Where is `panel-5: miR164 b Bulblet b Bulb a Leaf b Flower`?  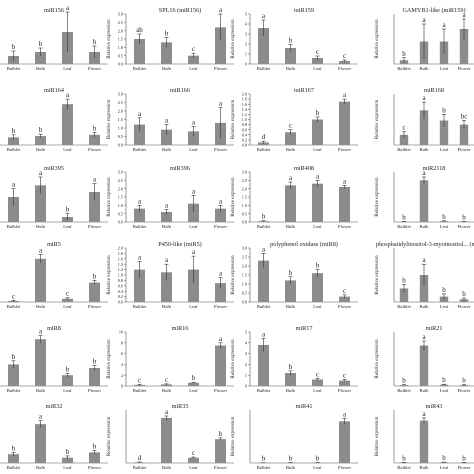 panel-5: miR164 b Bulblet b Bulb a Leaf b Flower is located at coordinates (54, 119).